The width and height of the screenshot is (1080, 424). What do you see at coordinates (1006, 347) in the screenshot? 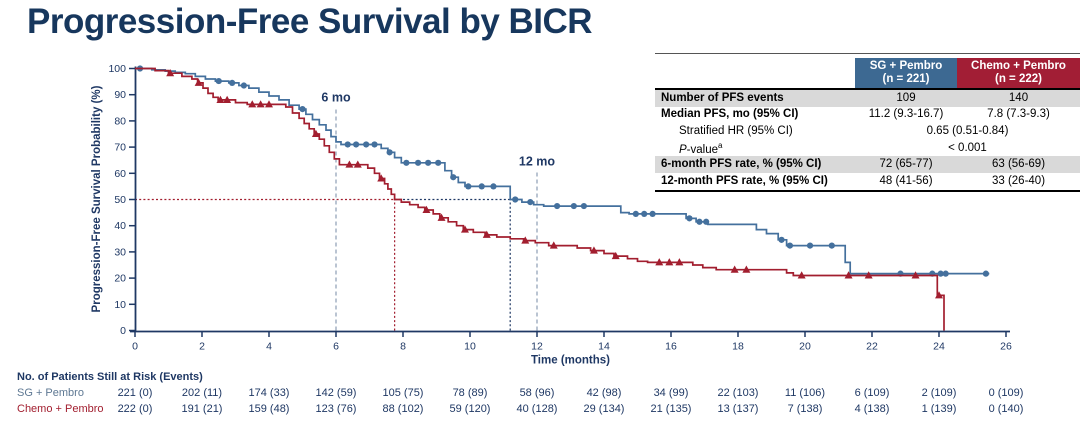
I see `x-tick-label: 26` at bounding box center [1006, 347].